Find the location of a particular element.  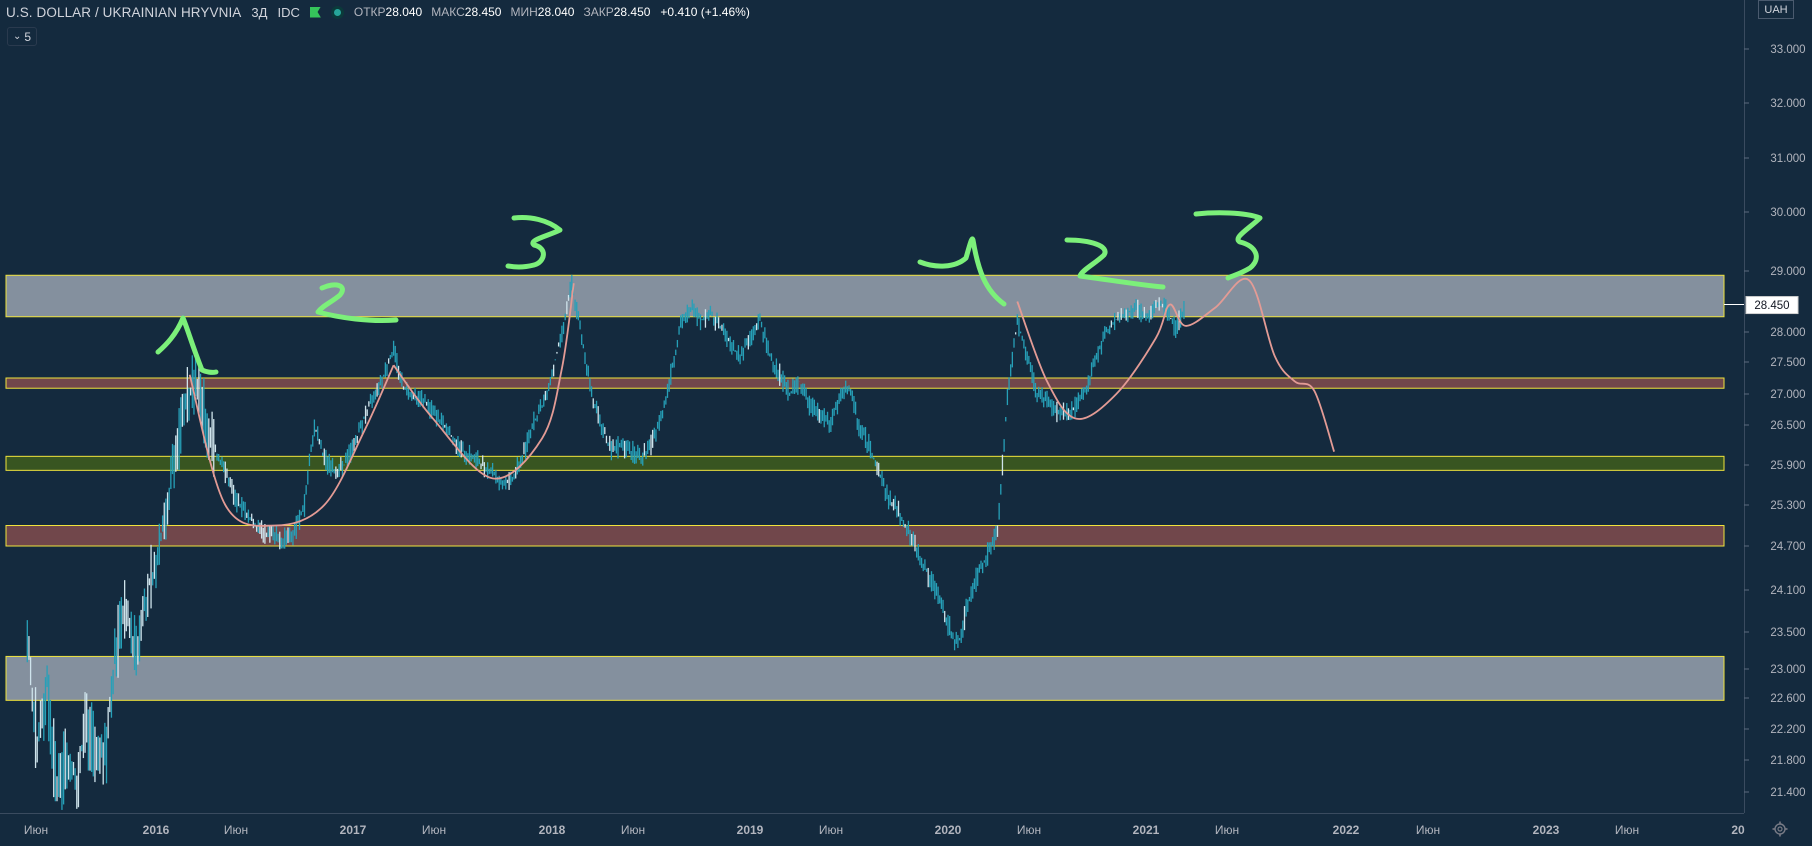

y-tick-label: 21.800 is located at coordinates (1787, 761).